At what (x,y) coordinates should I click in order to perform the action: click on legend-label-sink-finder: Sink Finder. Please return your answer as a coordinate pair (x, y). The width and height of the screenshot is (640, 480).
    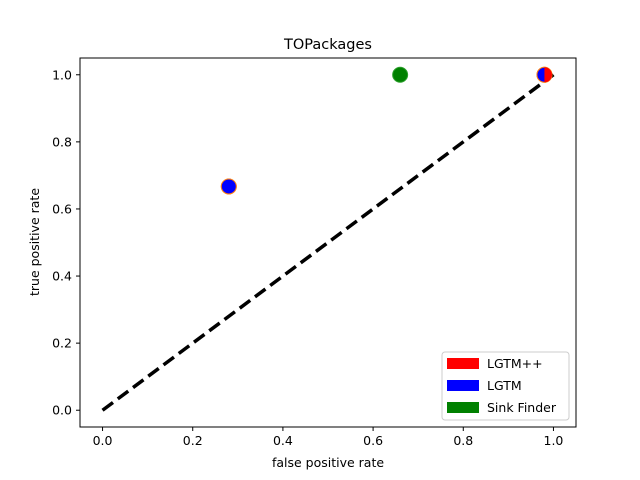
    Looking at the image, I should click on (522, 407).